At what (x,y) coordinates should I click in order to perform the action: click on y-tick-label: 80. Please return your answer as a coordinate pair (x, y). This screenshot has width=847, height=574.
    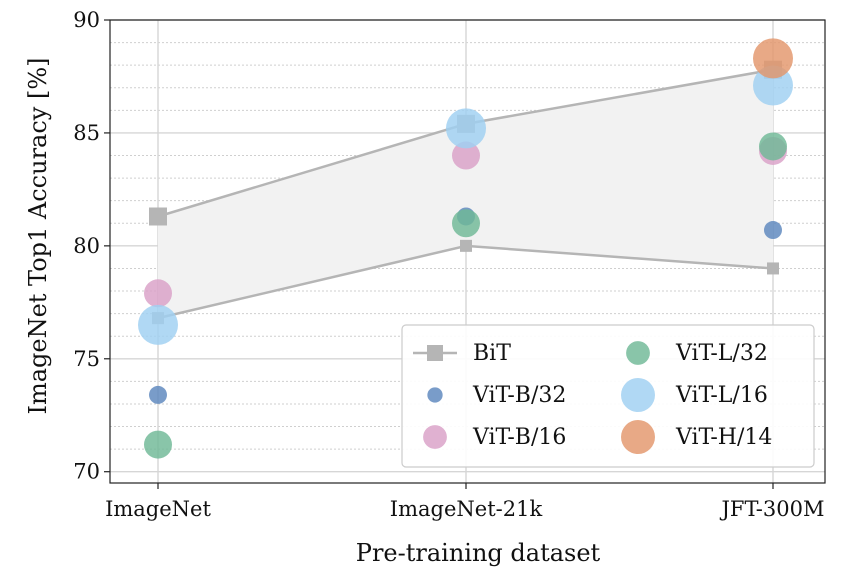
    Looking at the image, I should click on (86, 246).